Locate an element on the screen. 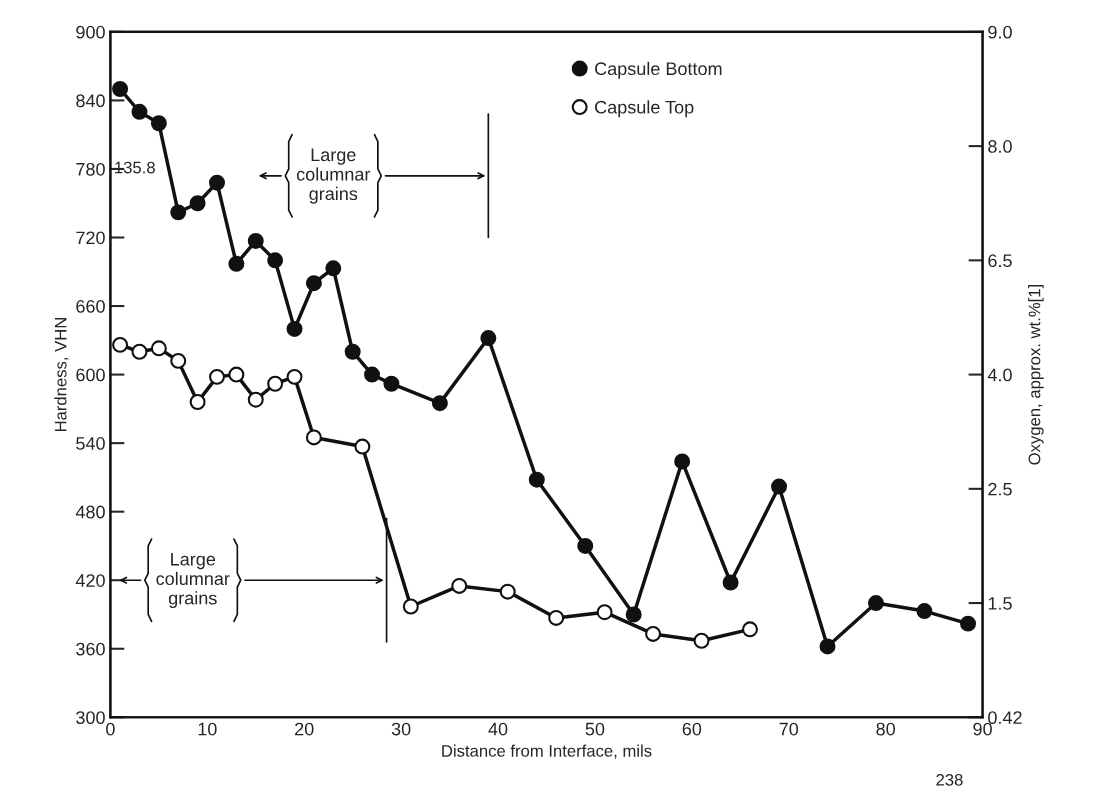  text: 238 is located at coordinates (949, 779).